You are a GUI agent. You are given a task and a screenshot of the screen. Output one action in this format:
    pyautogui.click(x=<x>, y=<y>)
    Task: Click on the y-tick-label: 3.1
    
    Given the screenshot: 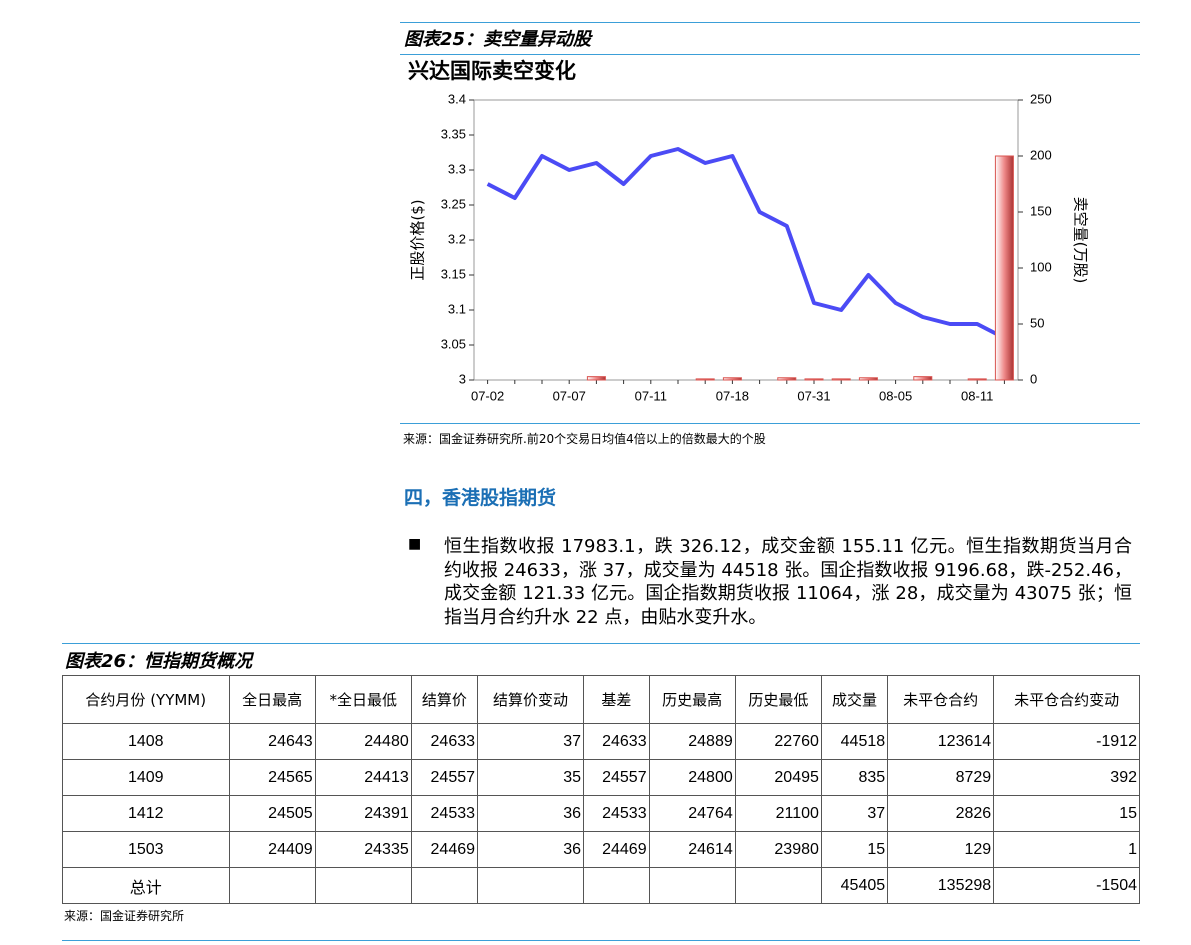 What is the action you would take?
    pyautogui.click(x=457, y=308)
    